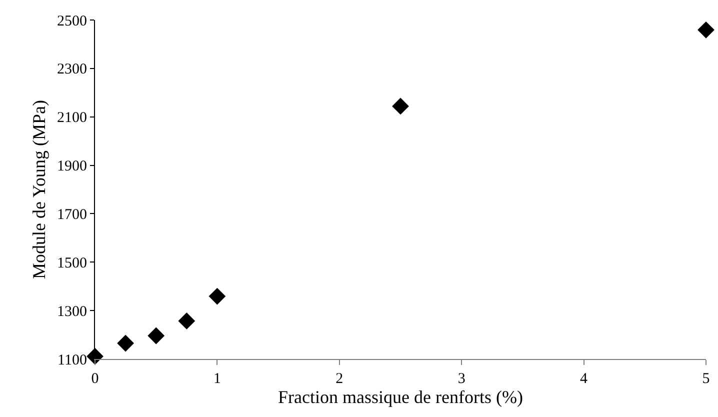 The height and width of the screenshot is (417, 718). I want to click on x-axis-title: Fraction massique de renforts (%), so click(400, 397).